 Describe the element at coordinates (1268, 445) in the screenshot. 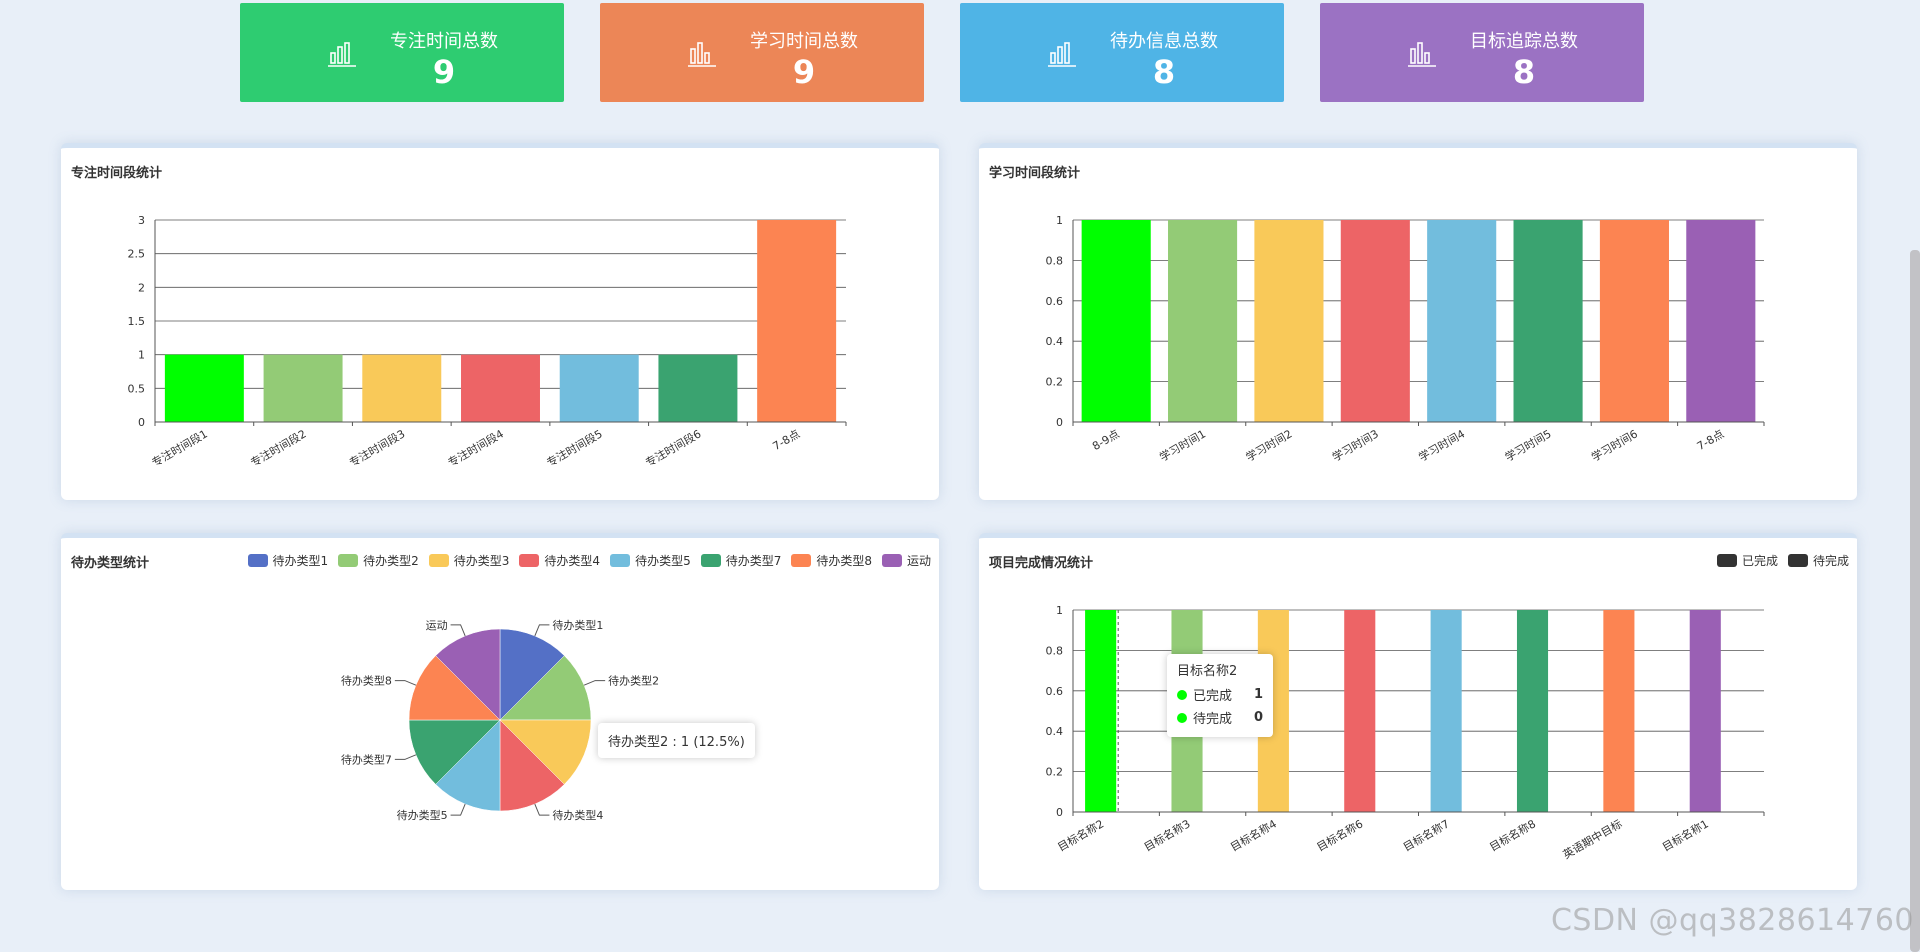

I see `x-tick-label: 学习时间2` at that location.